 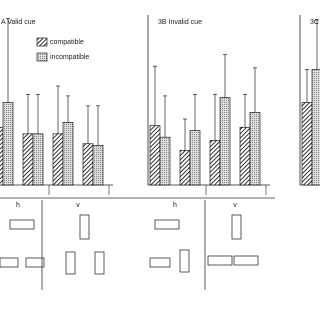 I want to click on legend-label: incompatible, so click(x=69, y=57).